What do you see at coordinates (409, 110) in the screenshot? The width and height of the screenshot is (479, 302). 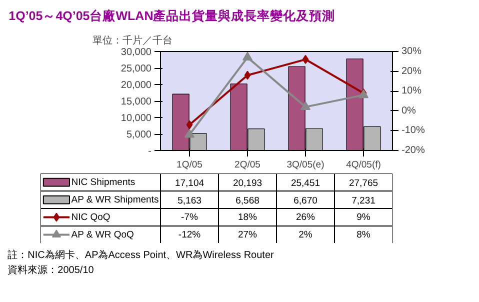 I see `y2-tick-label: 0%` at bounding box center [409, 110].